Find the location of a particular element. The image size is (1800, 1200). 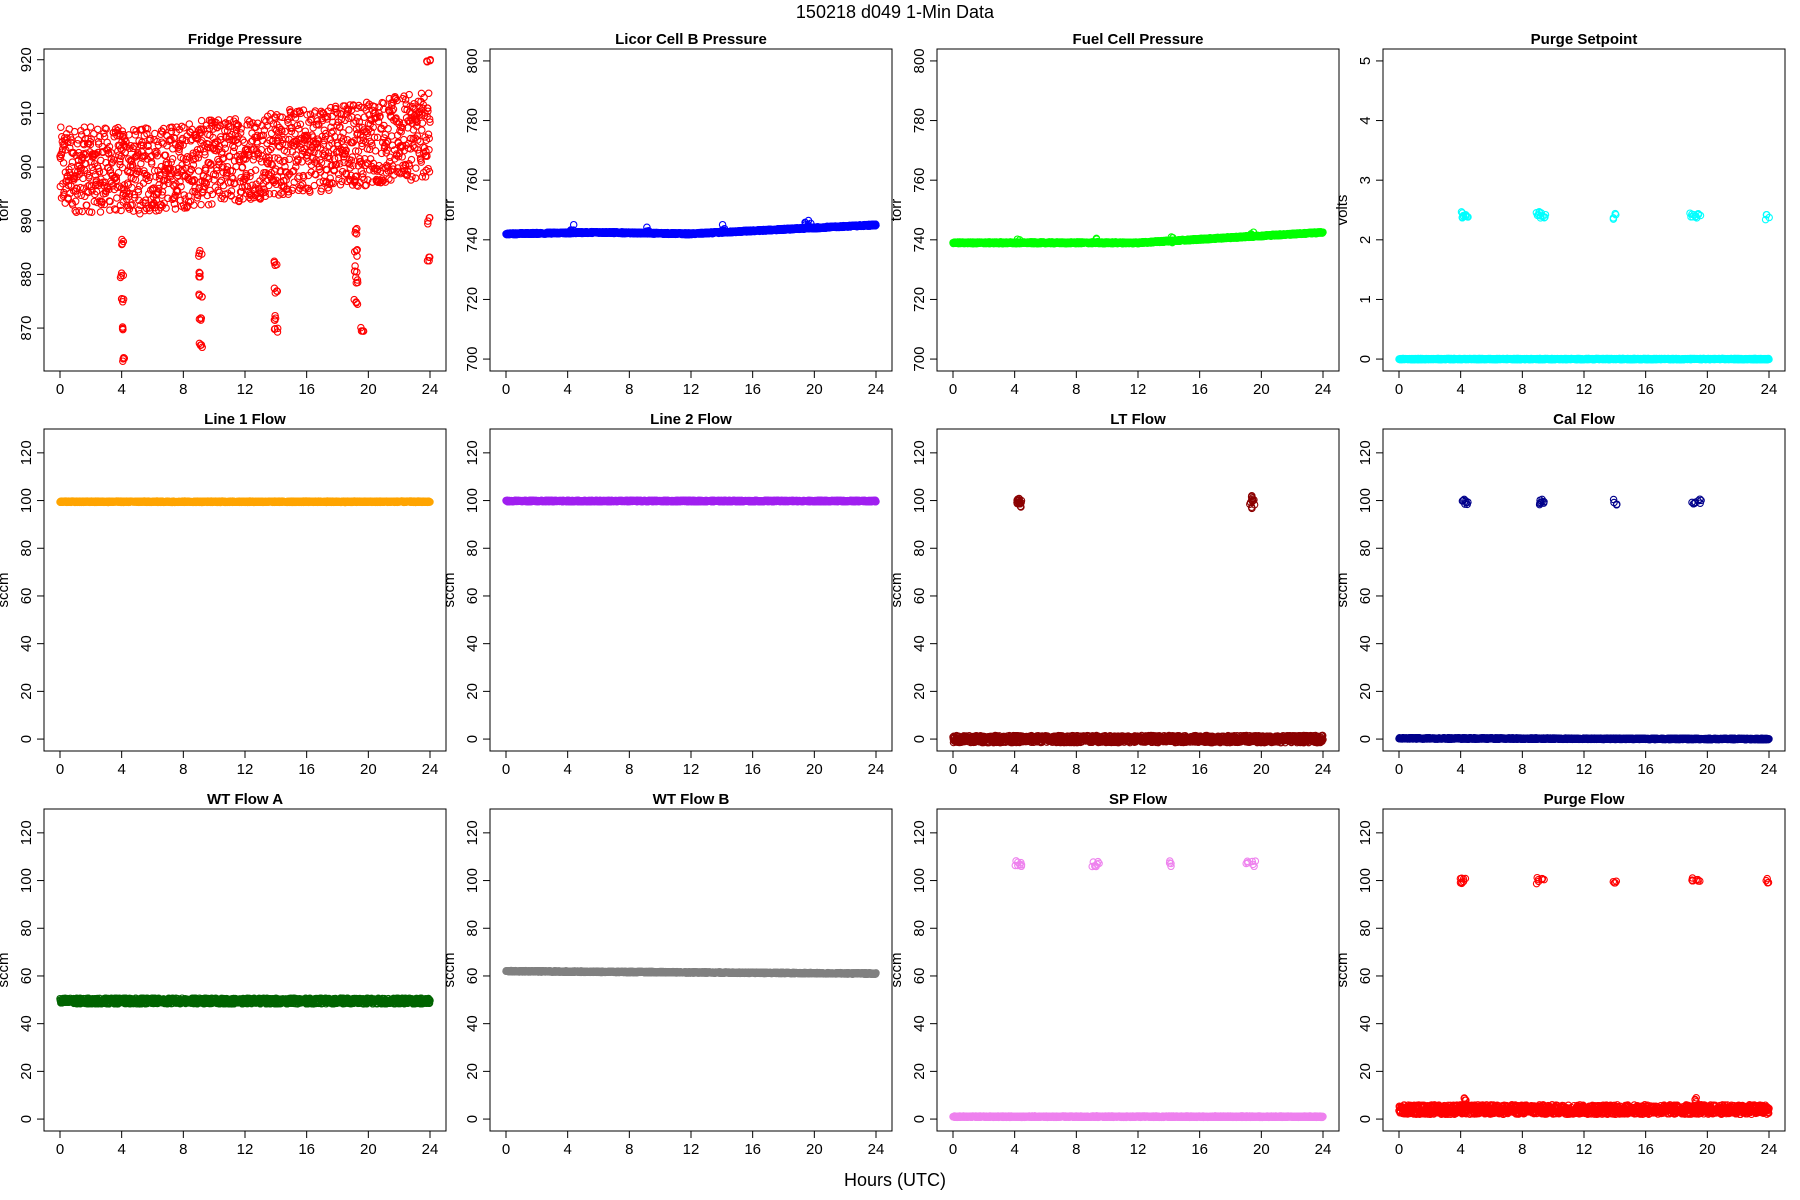

y-tick-label: 4 is located at coordinates (1365, 120).